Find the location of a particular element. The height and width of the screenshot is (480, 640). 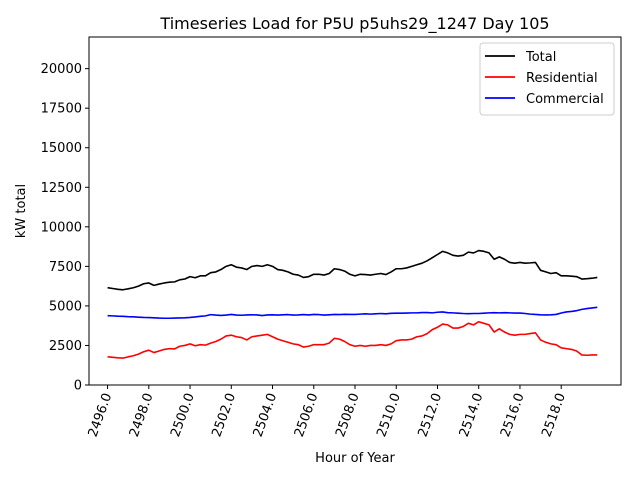

legend-label-residential: Residential is located at coordinates (562, 78).